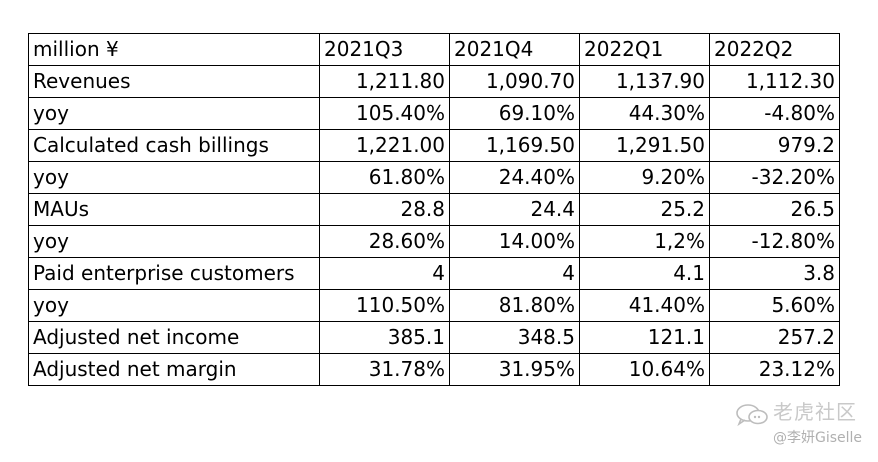 The image size is (878, 462). I want to click on table-cell: 14.00%, so click(514, 241).